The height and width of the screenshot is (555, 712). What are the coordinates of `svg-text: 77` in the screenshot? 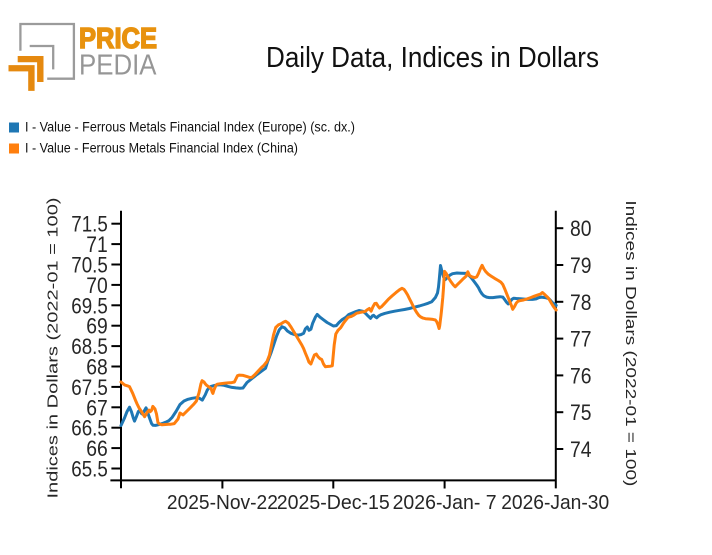 It's located at (581, 339).